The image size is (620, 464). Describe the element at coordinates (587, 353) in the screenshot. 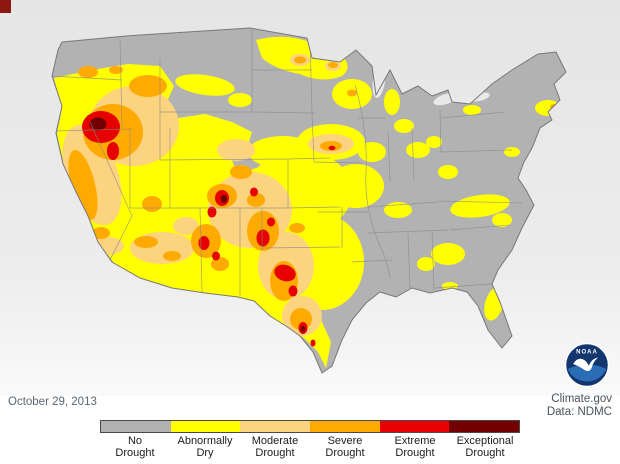

I see `noaa-wordmark: NOAA` at that location.